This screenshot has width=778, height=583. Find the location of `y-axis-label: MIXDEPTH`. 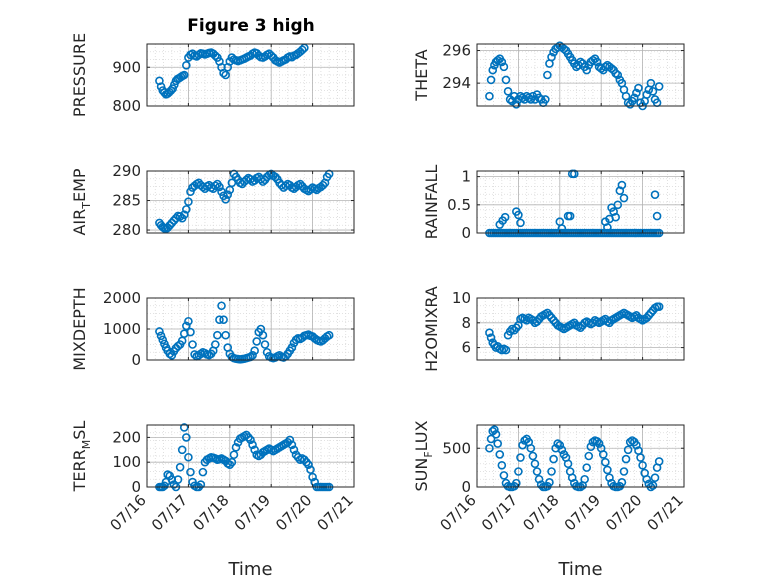

y-axis-label: MIXDEPTH is located at coordinates (79, 328).